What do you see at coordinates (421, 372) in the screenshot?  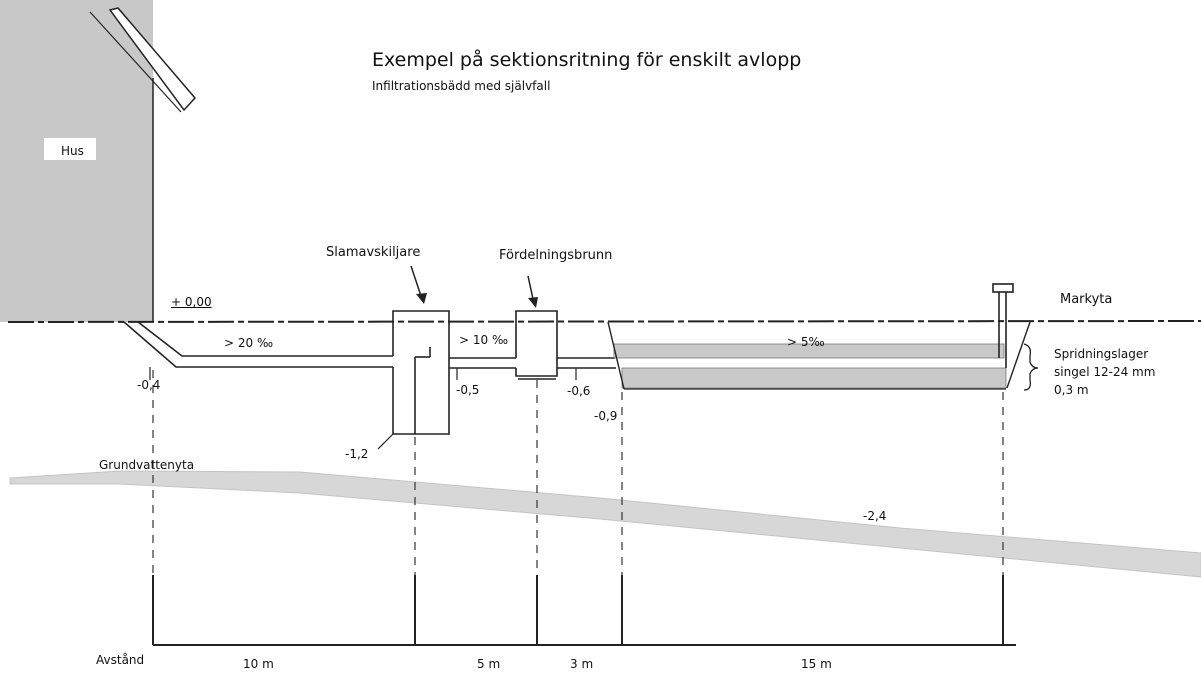 I see `septic-tank-outline` at bounding box center [421, 372].